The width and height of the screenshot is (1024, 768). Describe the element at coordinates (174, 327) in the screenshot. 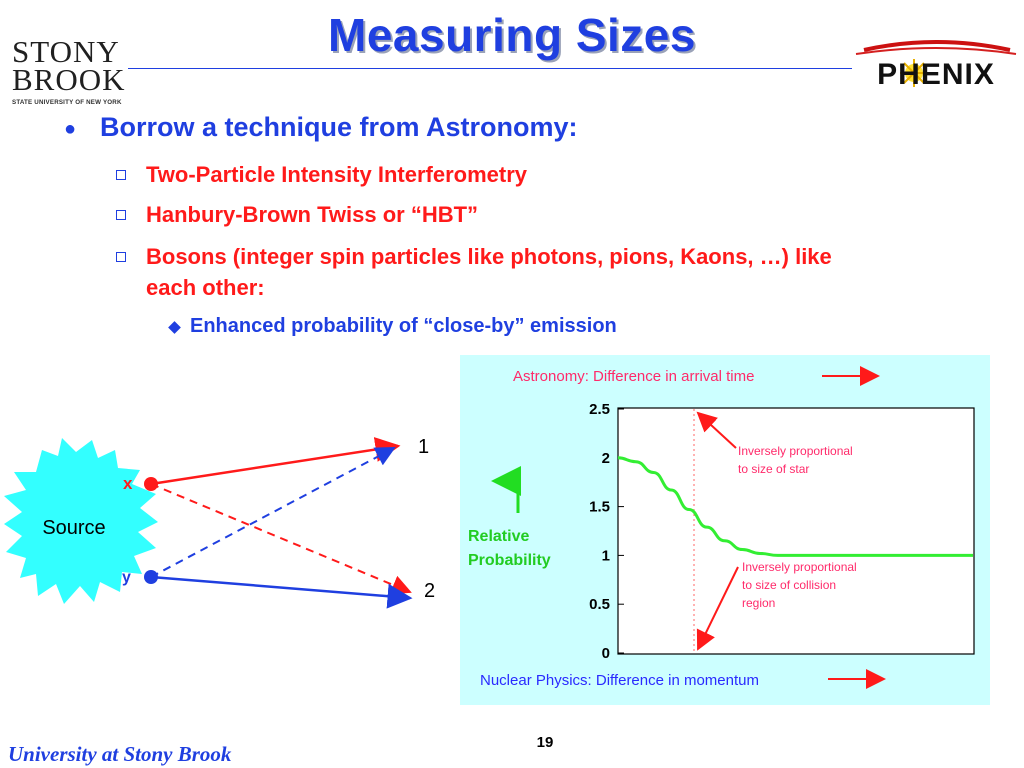

I see `diamond-bullet-icon` at that location.